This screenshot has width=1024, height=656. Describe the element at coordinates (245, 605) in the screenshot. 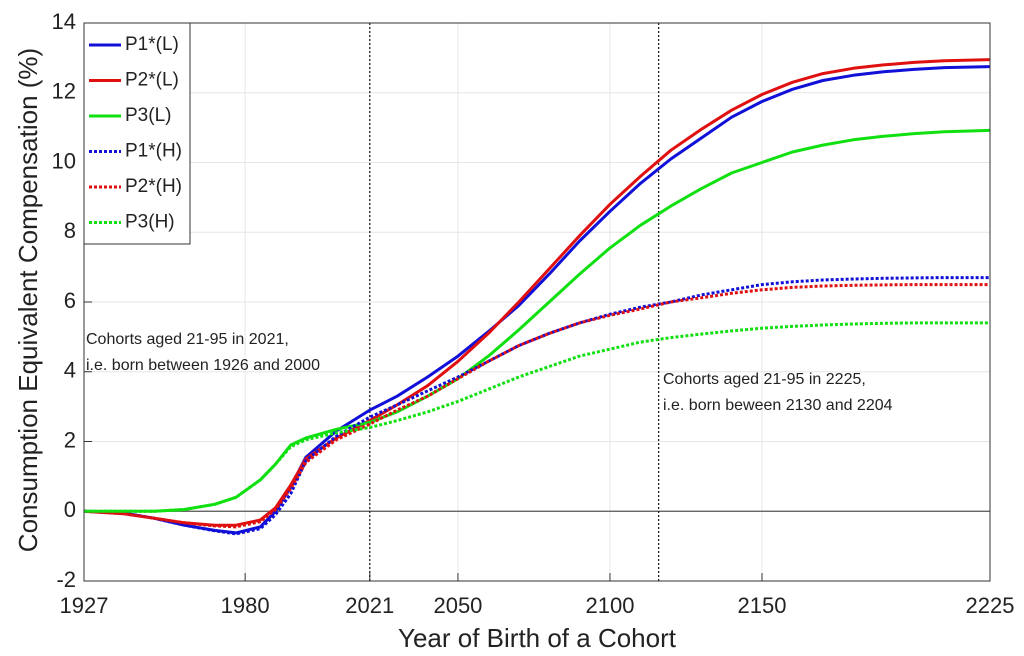

I see `x-tick-label: 1980` at that location.